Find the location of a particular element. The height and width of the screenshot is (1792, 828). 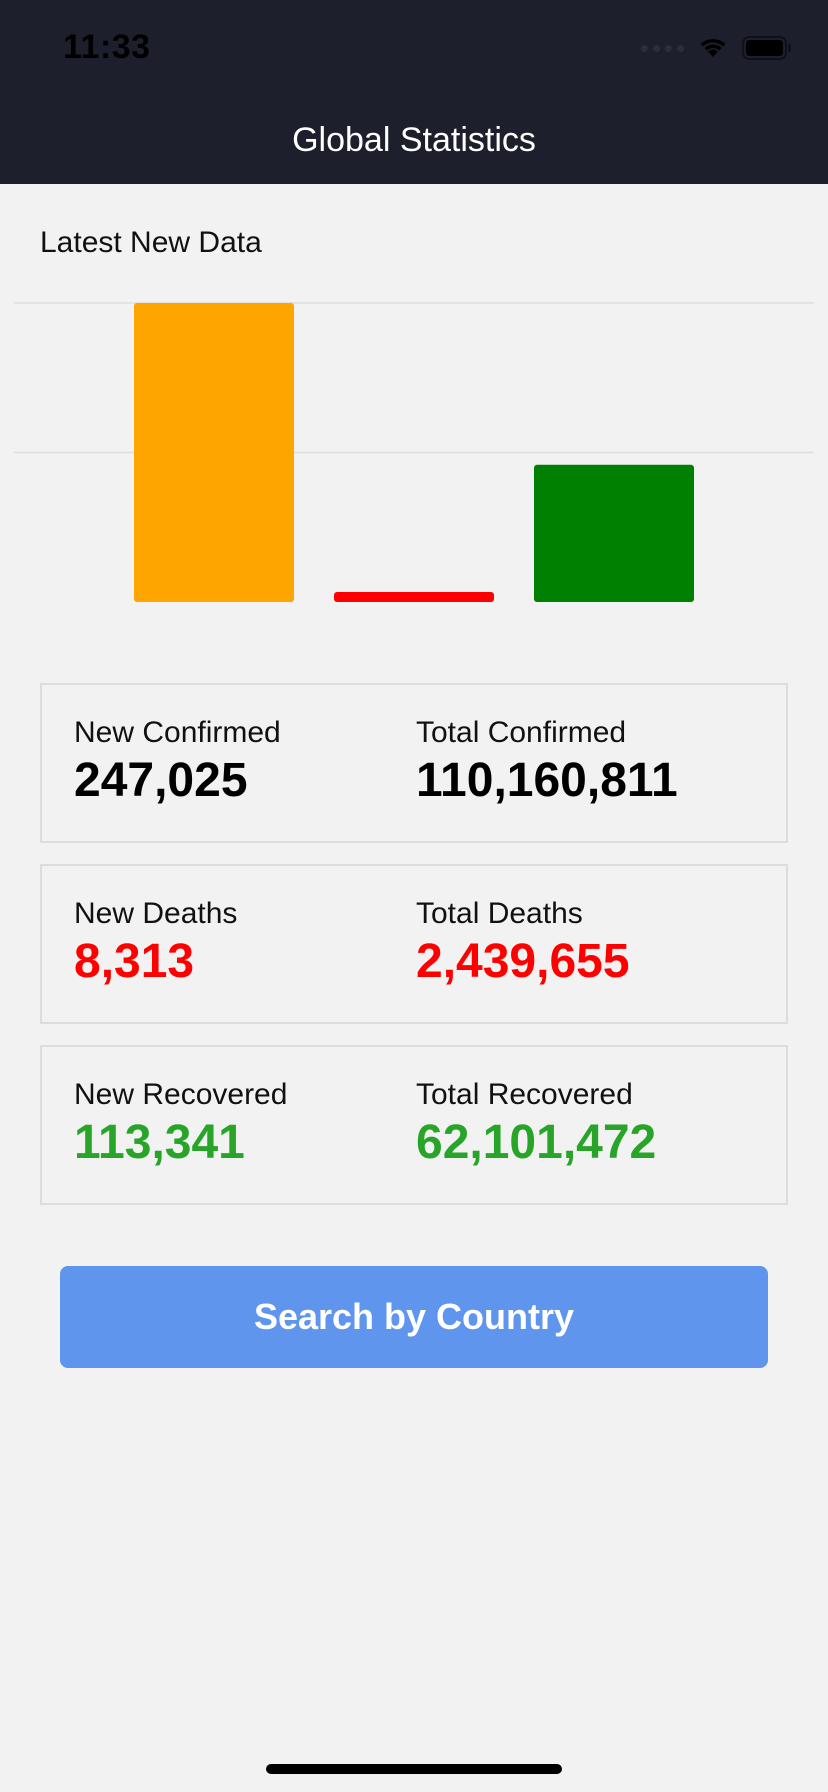

chart-bar-new-recovered is located at coordinates (614, 533).